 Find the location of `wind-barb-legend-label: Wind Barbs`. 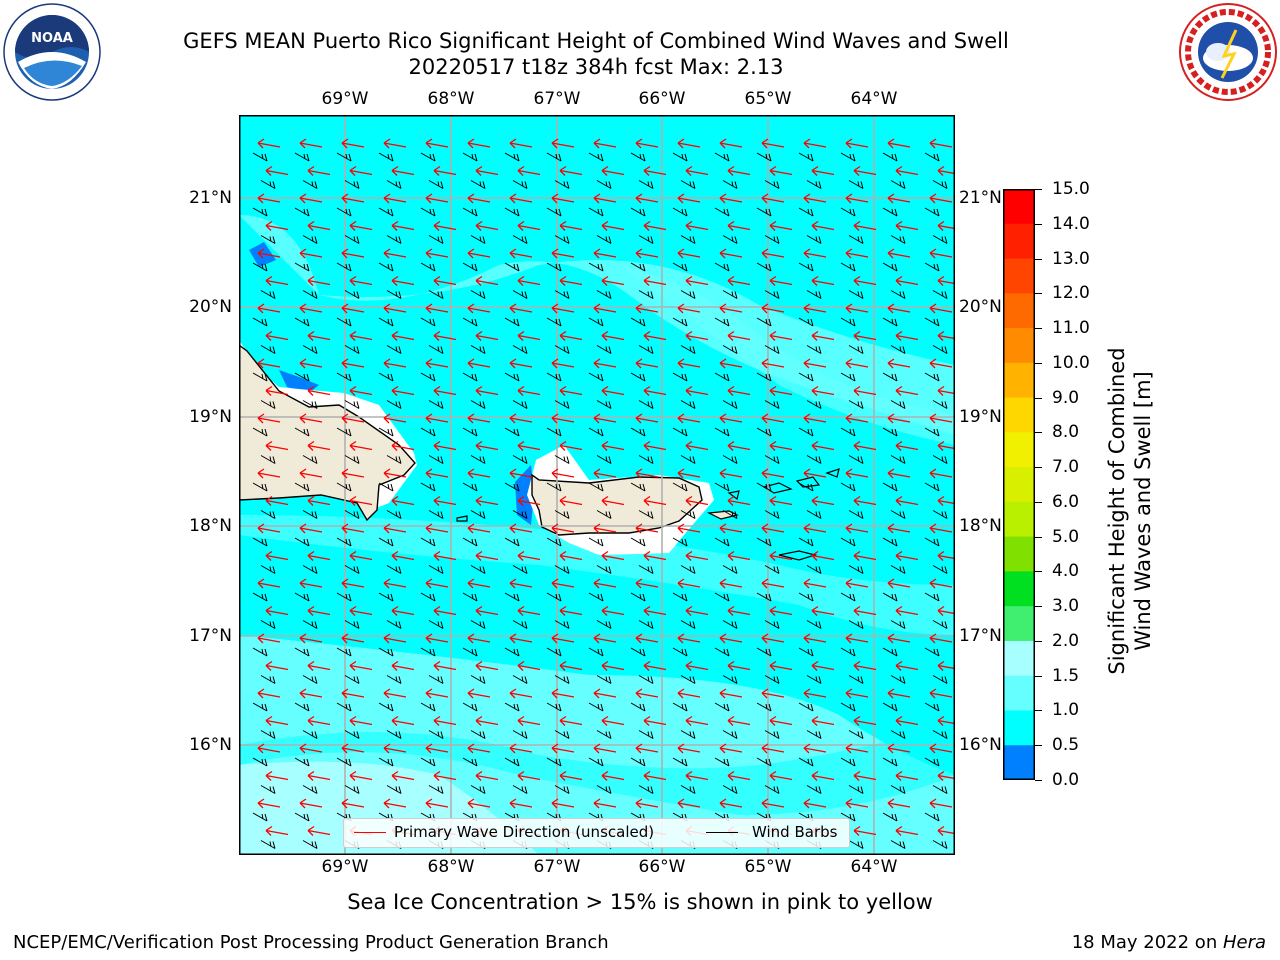

wind-barb-legend-label: Wind Barbs is located at coordinates (795, 832).